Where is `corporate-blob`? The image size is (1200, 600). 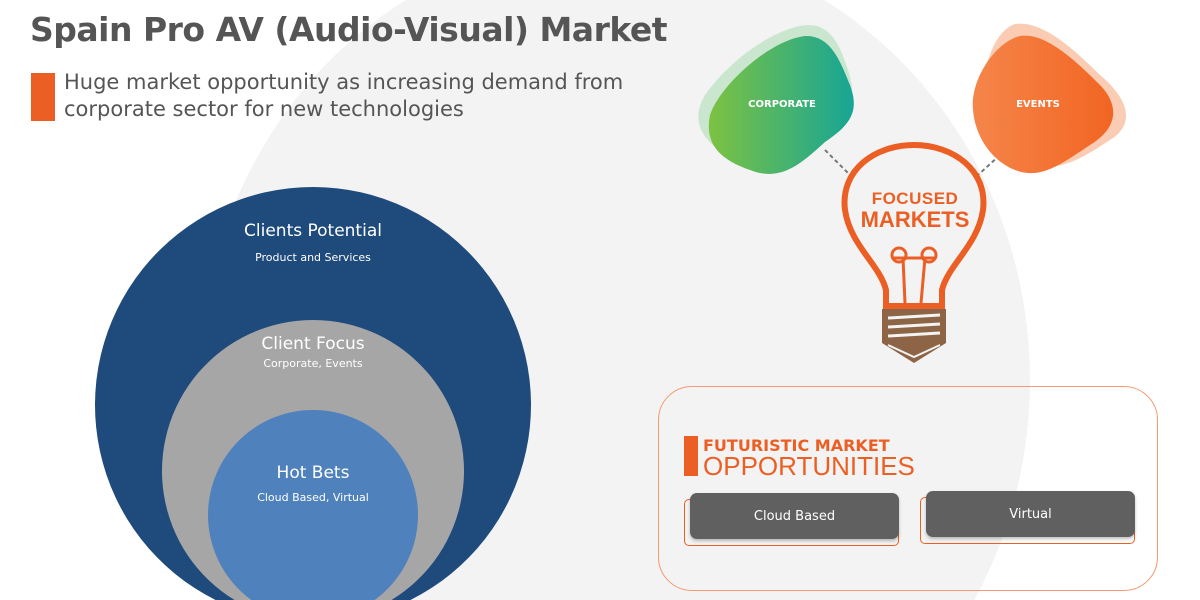 corporate-blob is located at coordinates (781, 104).